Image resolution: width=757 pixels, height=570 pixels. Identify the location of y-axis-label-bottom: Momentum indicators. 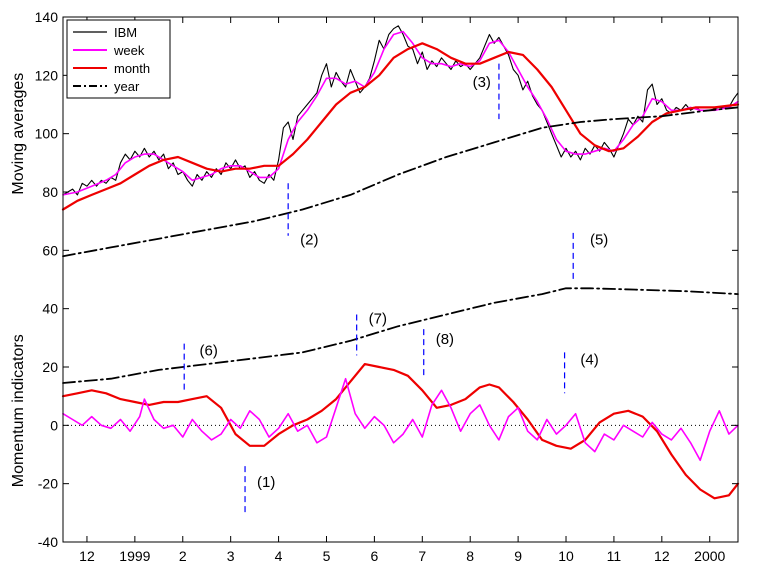
(18, 410).